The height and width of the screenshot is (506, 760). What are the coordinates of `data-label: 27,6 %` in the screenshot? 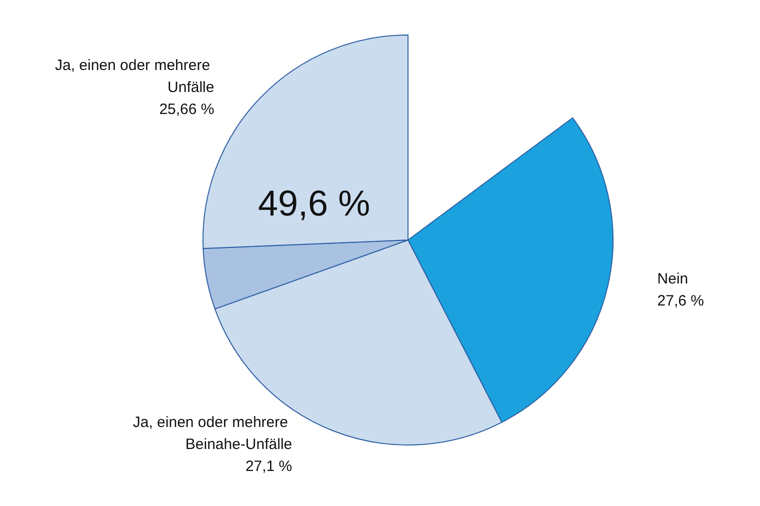 It's located at (680, 301).